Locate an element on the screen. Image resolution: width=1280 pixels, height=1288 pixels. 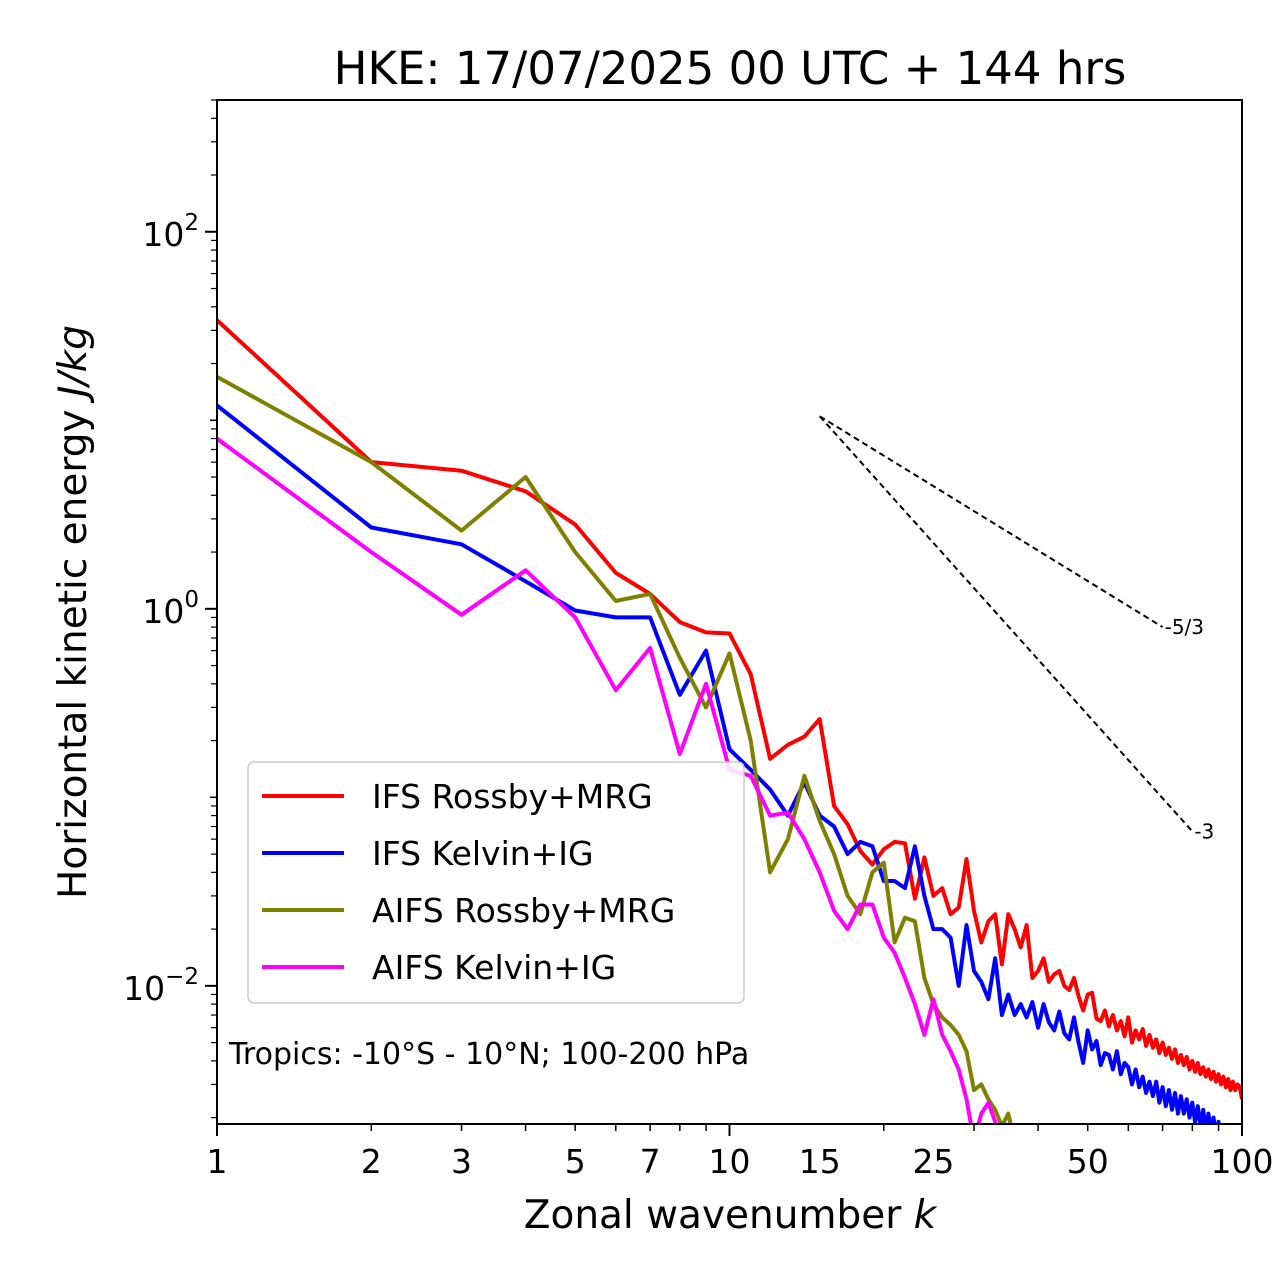
y-axis-label-unit: J/kg is located at coordinates (73, 364).